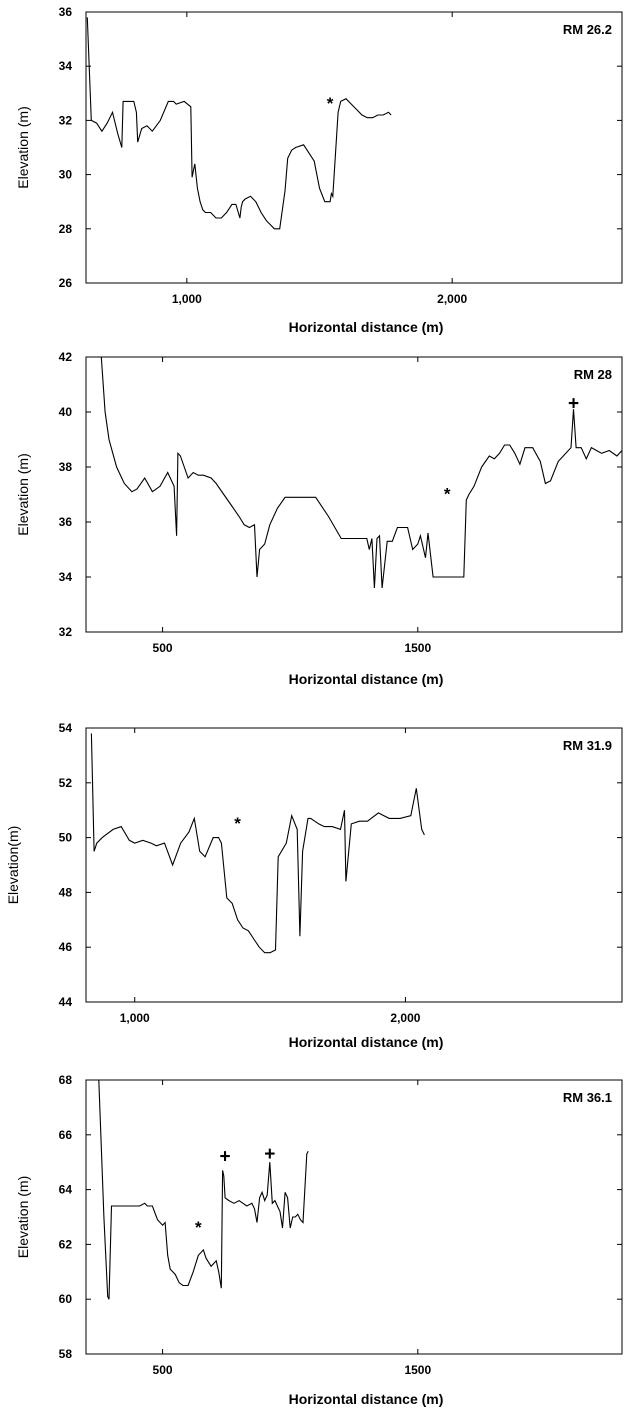  Describe the element at coordinates (66, 1354) in the screenshot. I see `y-tick-label: 58` at that location.